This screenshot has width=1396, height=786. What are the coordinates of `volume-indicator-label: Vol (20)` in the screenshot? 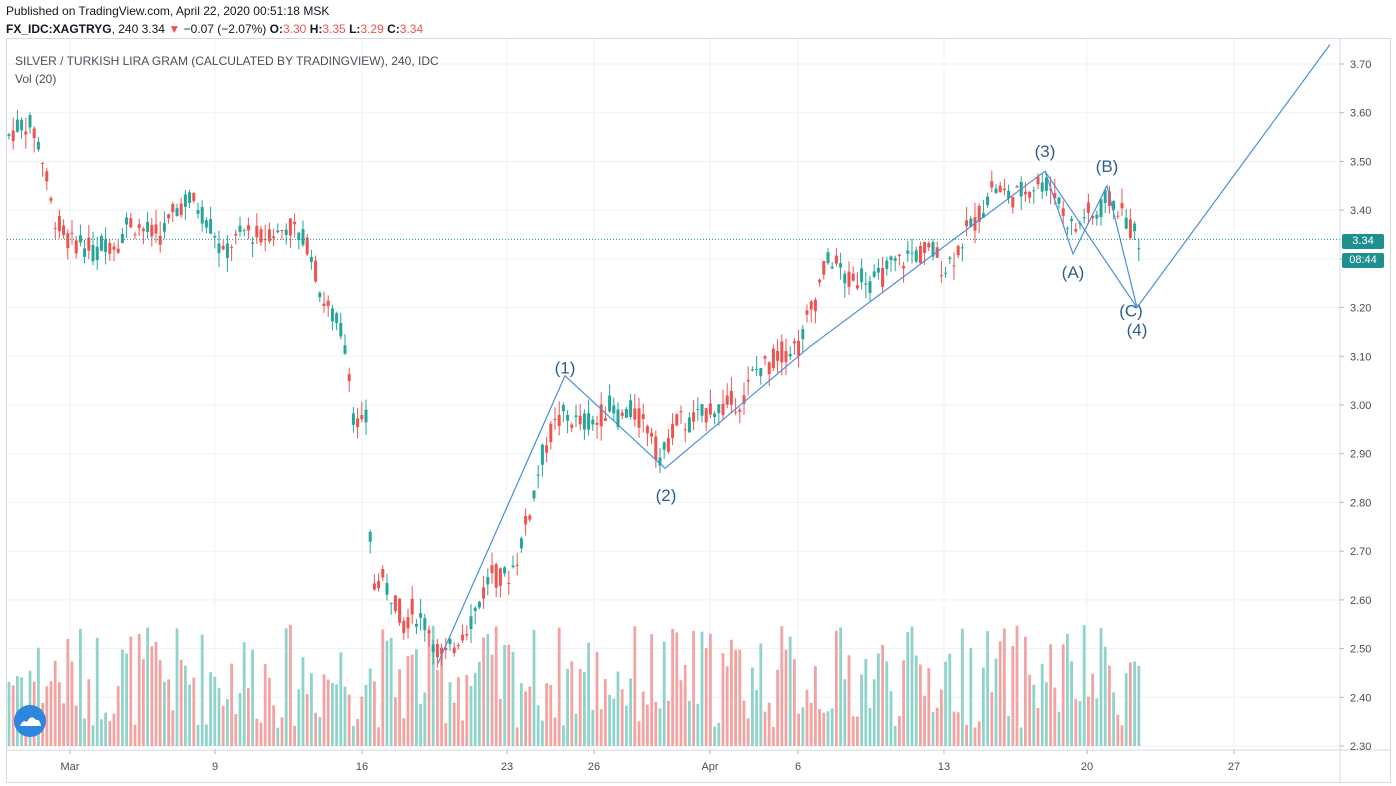 It's located at (36, 79).